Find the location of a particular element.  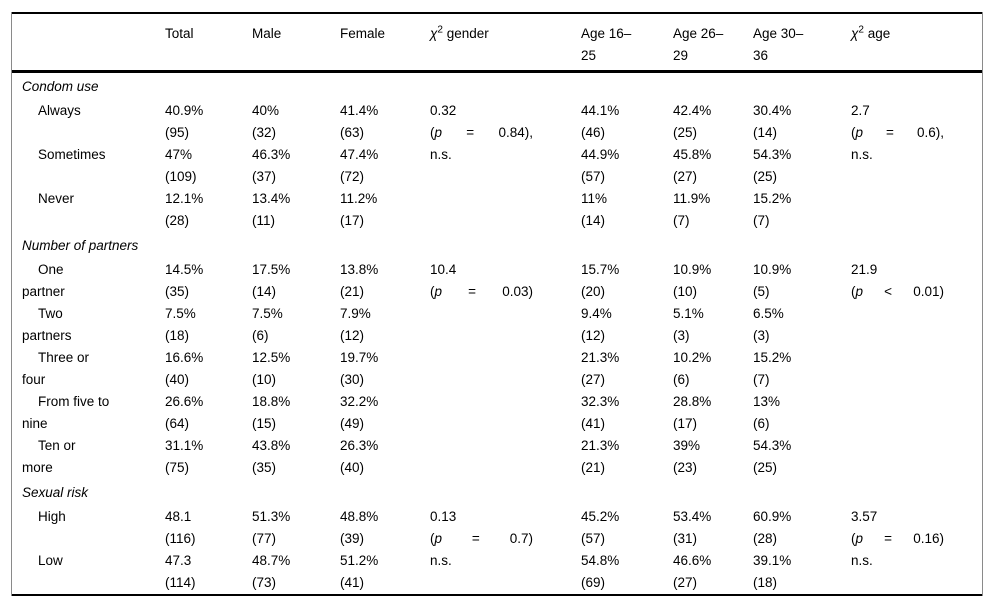

value-cell: 46.3% (37) is located at coordinates (296, 166).